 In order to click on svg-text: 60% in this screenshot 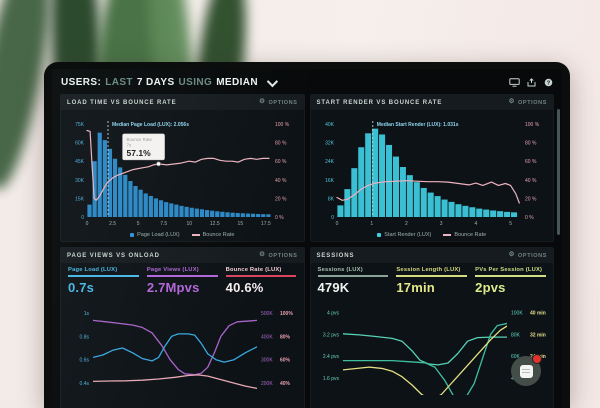, I will do `click(285, 360)`.